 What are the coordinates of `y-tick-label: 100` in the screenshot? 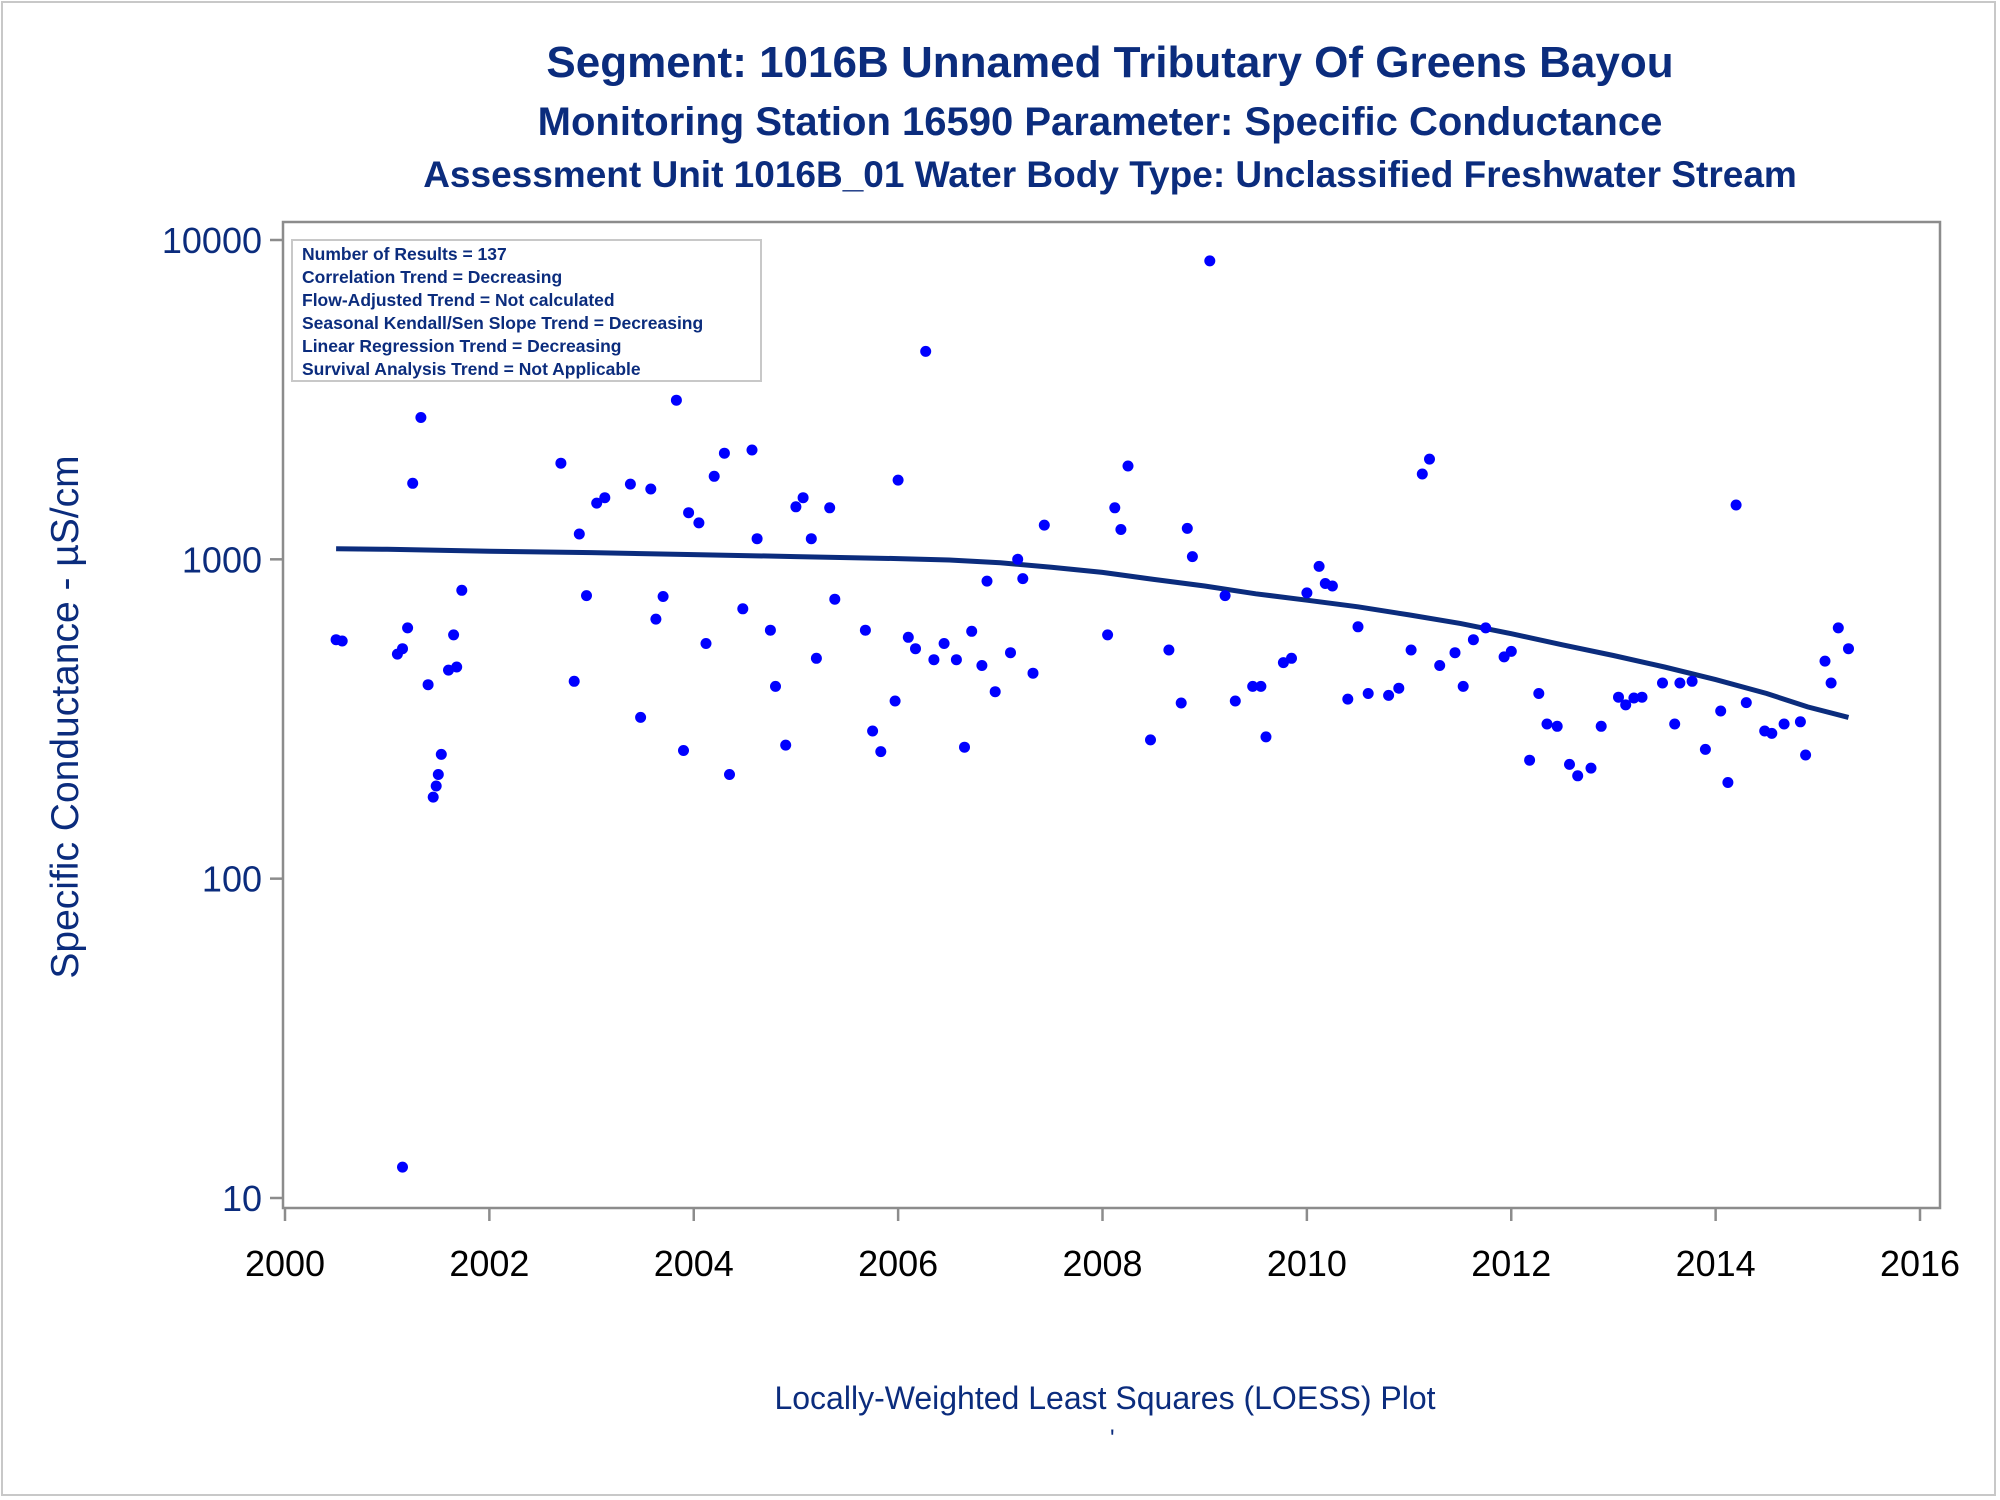 It's located at (232, 879).